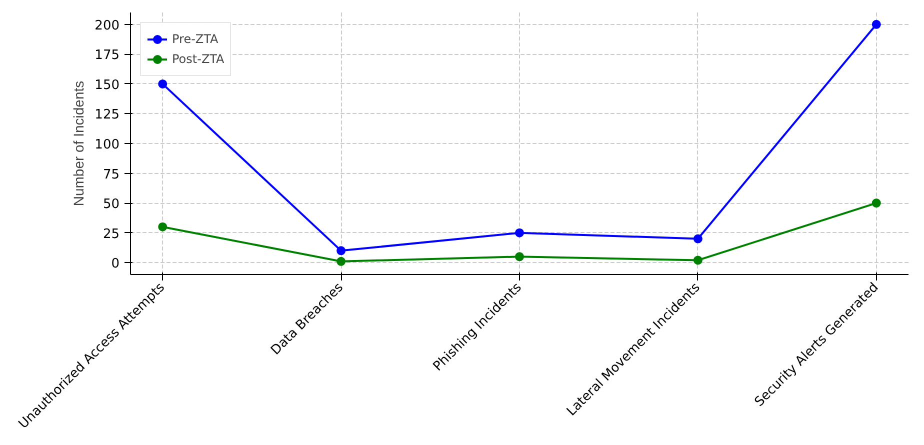 The image size is (924, 445). What do you see at coordinates (107, 115) in the screenshot?
I see `y-tick-label: 125` at bounding box center [107, 115].